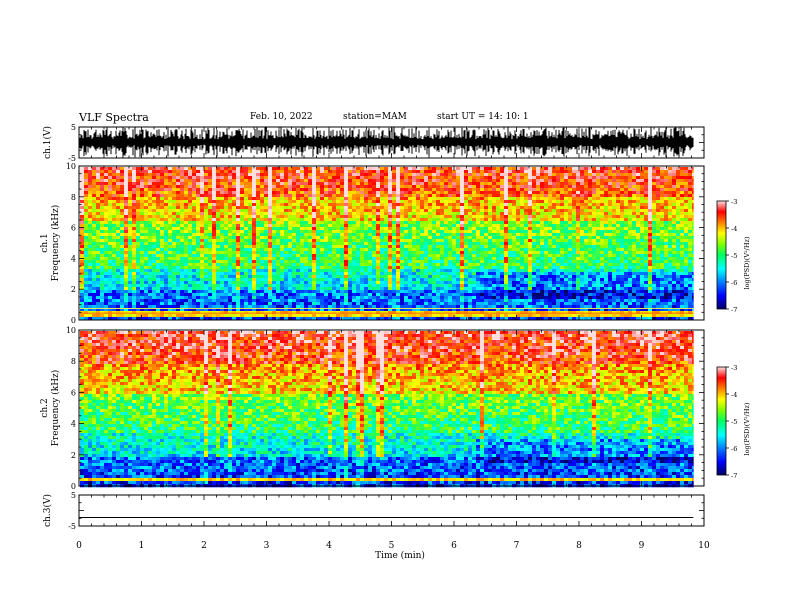  I want to click on date-label: Feb. 10, 2022, so click(281, 117).